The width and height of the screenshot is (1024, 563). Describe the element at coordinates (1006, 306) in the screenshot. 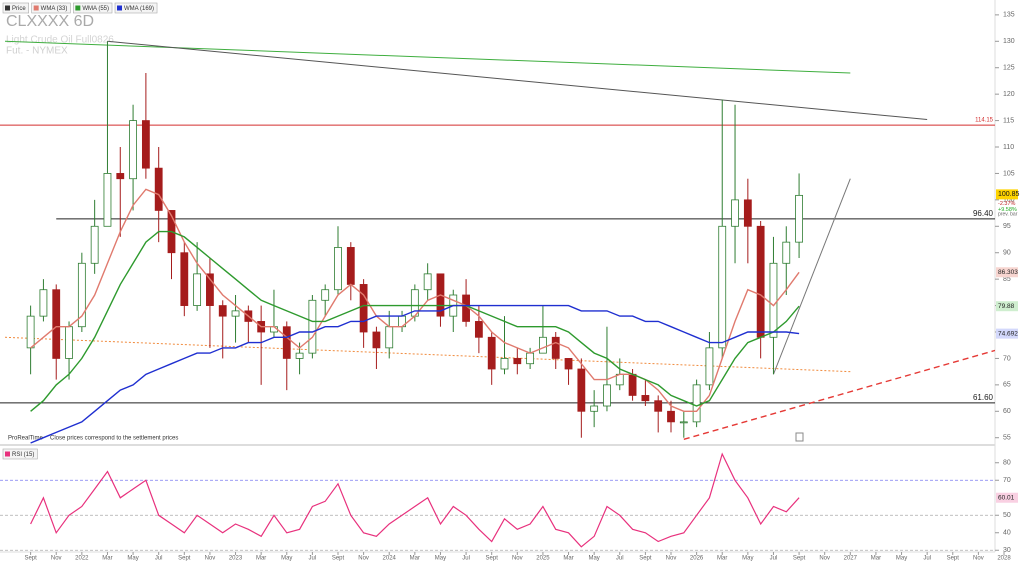

I see `value-tag-label: 79.88` at that location.